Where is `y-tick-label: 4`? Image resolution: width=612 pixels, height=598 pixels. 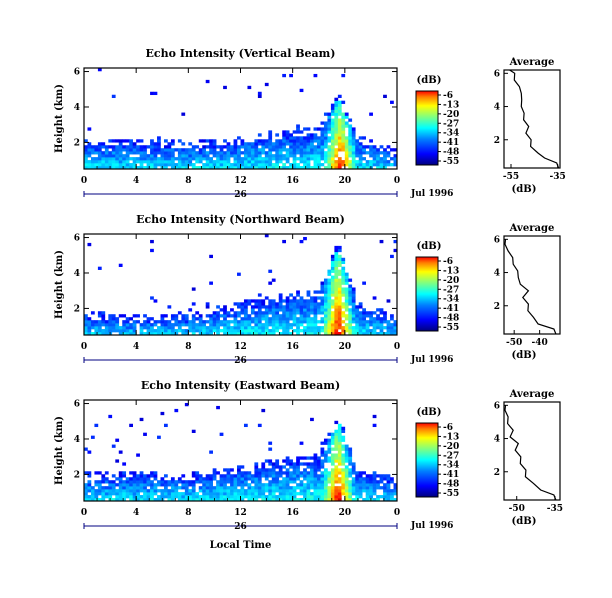
y-tick-label: 4 is located at coordinates (77, 274).